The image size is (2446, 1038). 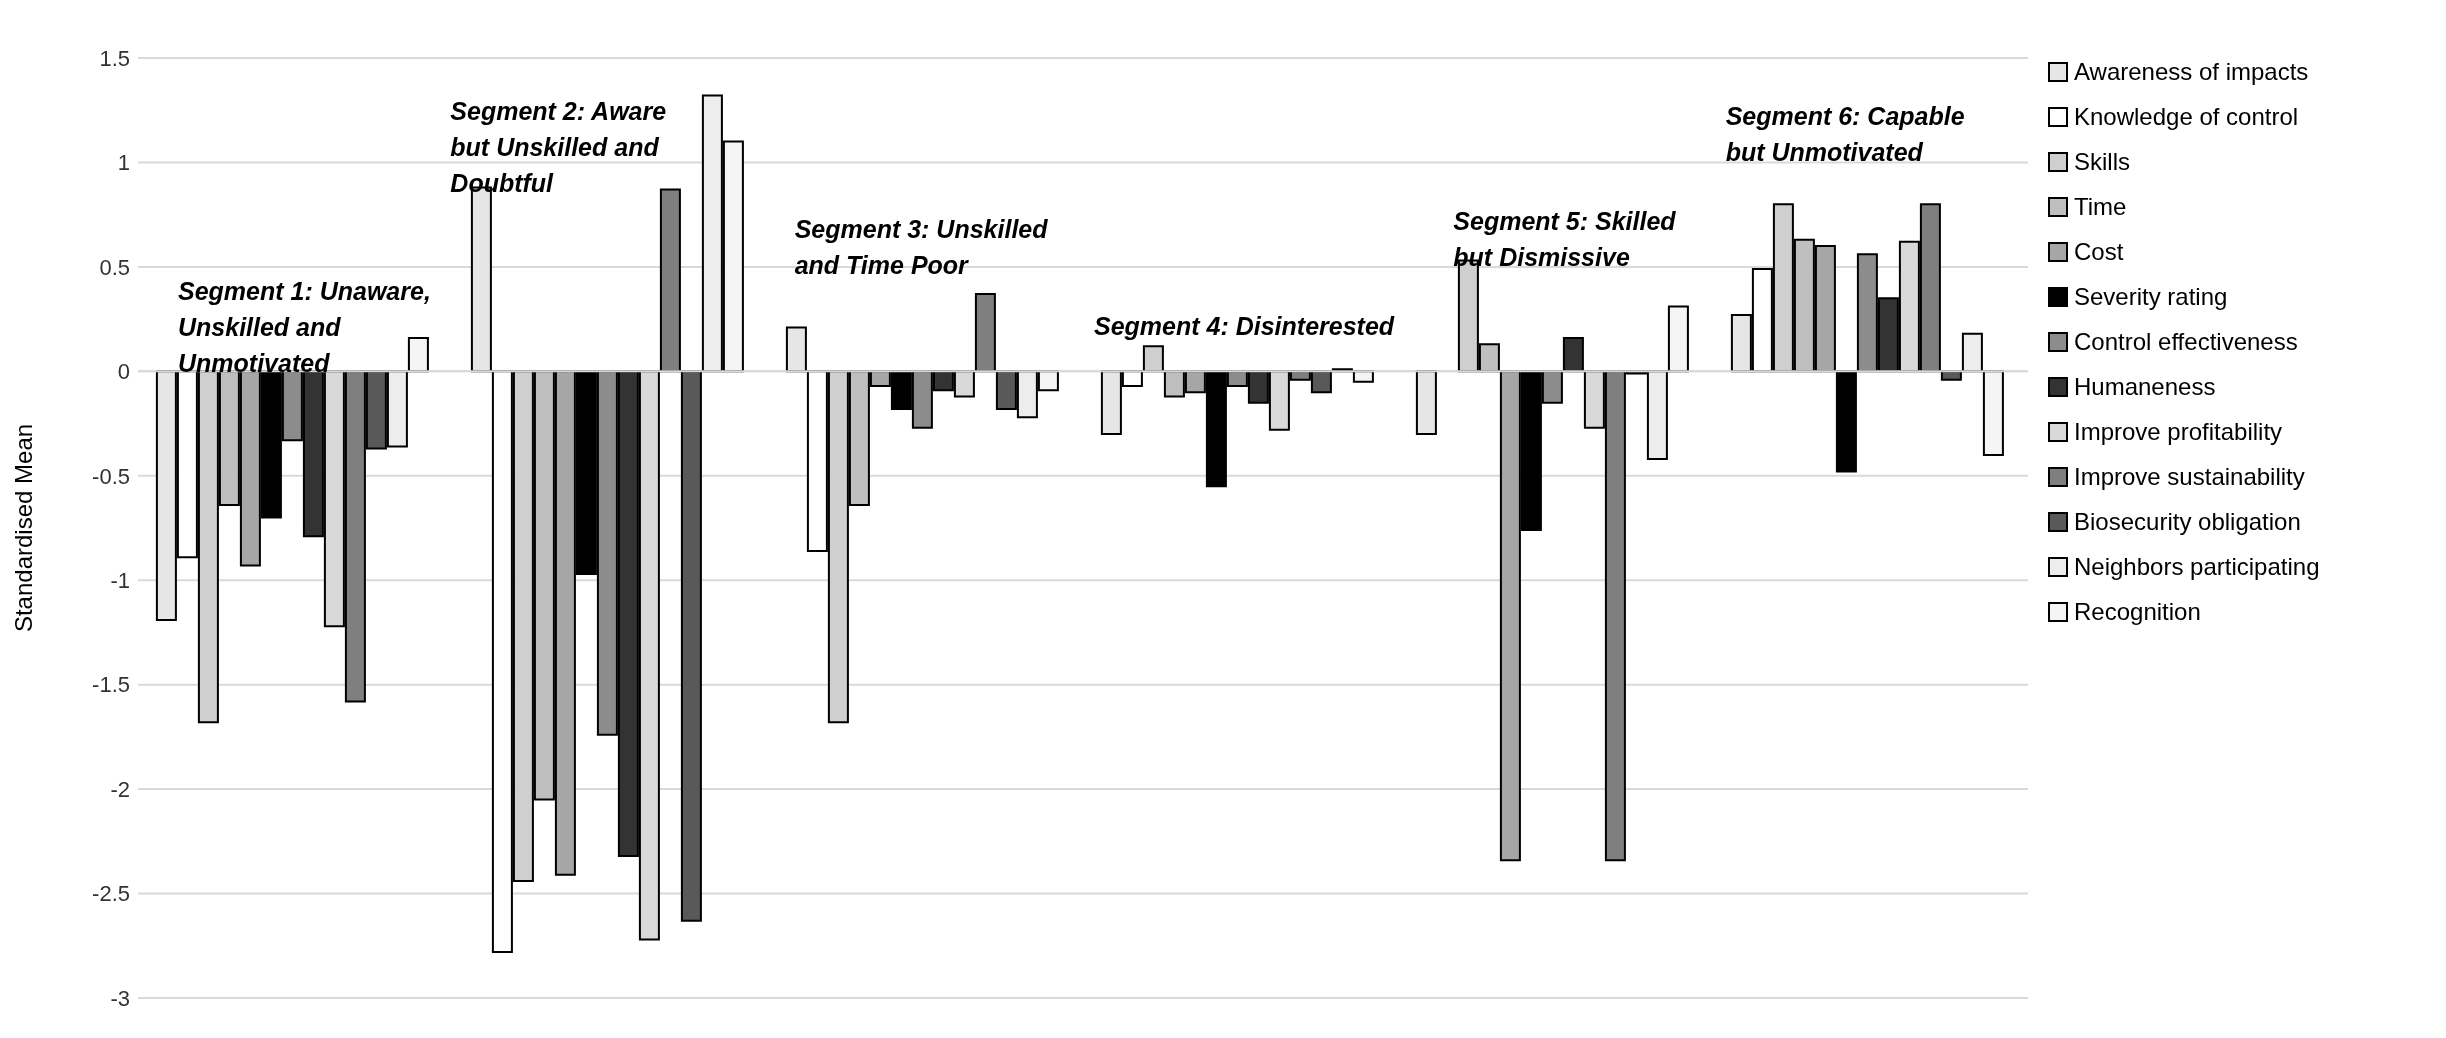 I want to click on y-tick-label: -1.5, so click(x=111, y=685).